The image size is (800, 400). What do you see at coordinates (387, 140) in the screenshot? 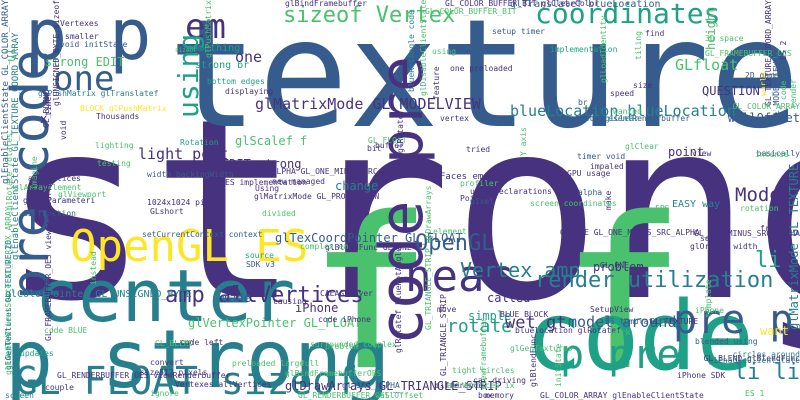
I see `cloud-word: GL_FLOAT` at bounding box center [387, 140].